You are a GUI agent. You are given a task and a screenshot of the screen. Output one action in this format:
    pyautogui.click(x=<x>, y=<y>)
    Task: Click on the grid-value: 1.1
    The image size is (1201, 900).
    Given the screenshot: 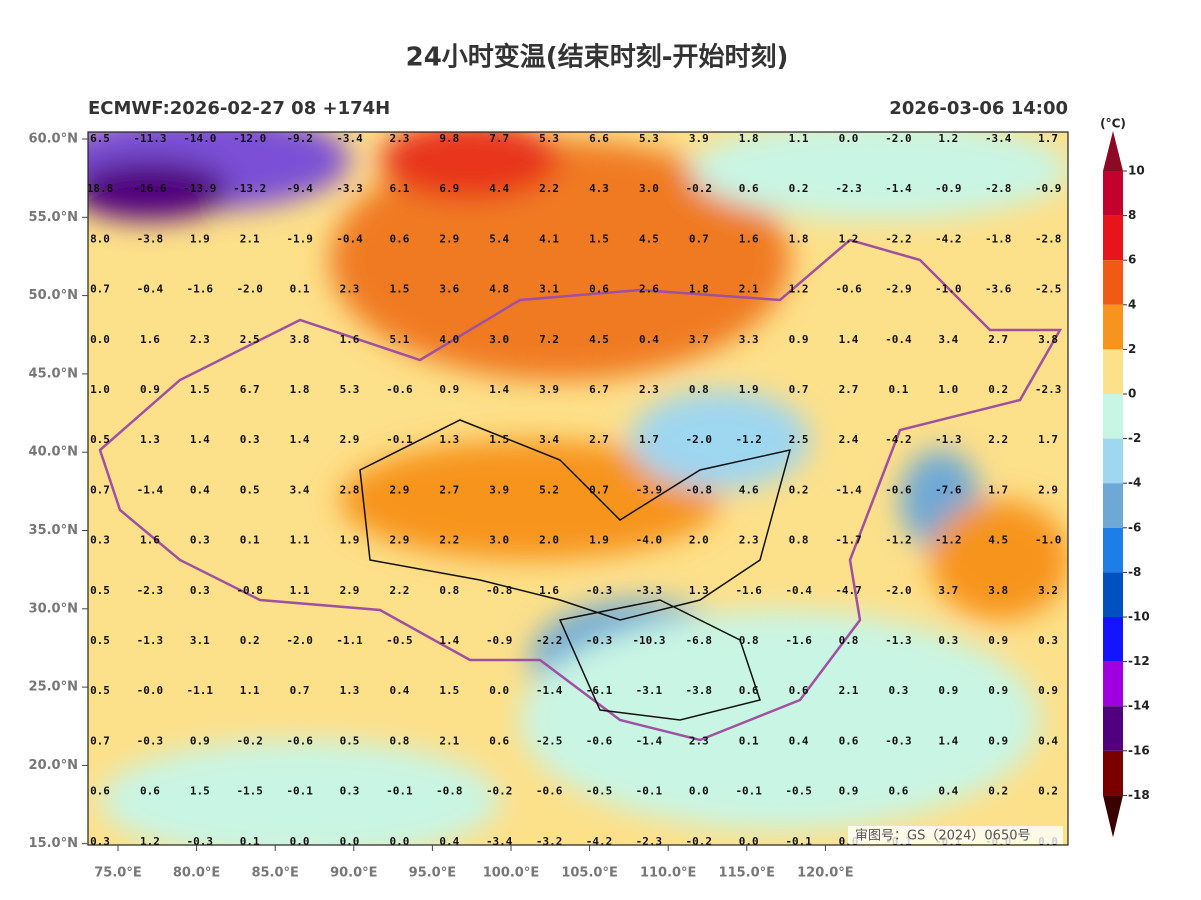 What is the action you would take?
    pyautogui.click(x=300, y=540)
    